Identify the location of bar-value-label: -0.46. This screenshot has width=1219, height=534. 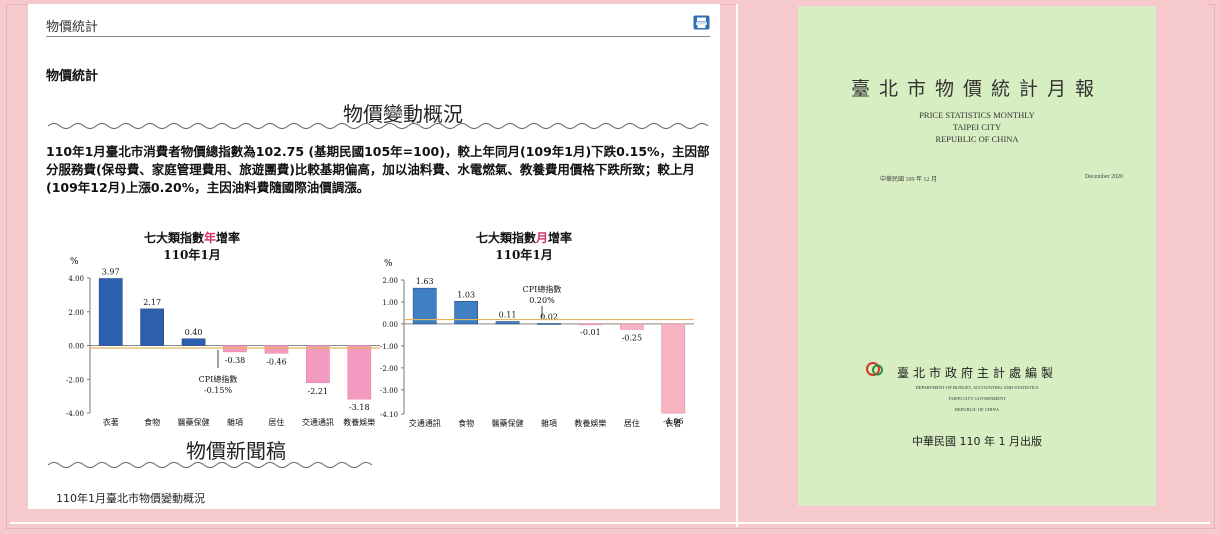
(276, 361).